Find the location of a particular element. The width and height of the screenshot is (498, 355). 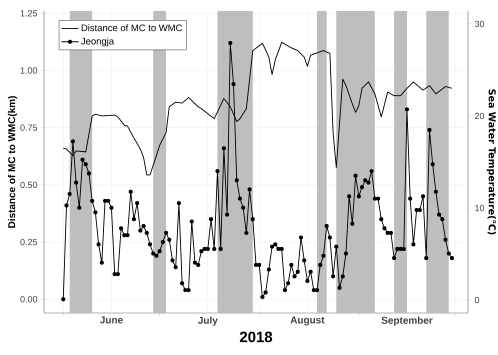

y2-tick-label: 20 is located at coordinates (479, 116).